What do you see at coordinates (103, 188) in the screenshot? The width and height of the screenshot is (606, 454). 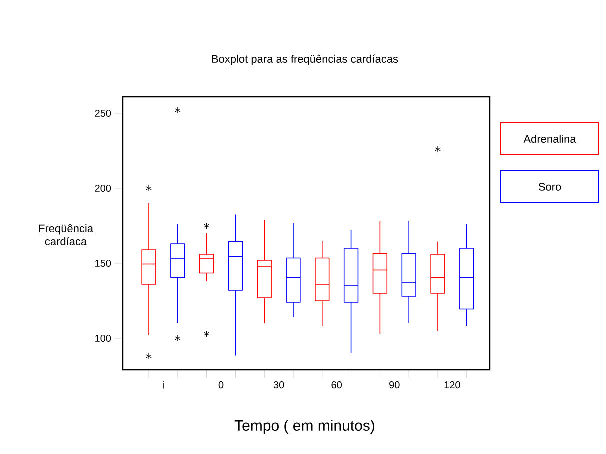 I see `y-tick-label: 200` at bounding box center [103, 188].